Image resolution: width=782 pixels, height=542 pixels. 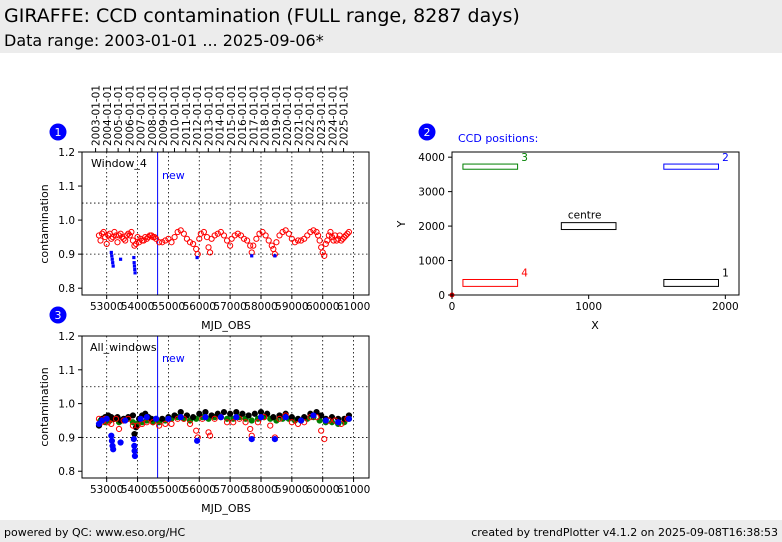 I want to click on x-tick-label: 53000, so click(x=106, y=490).